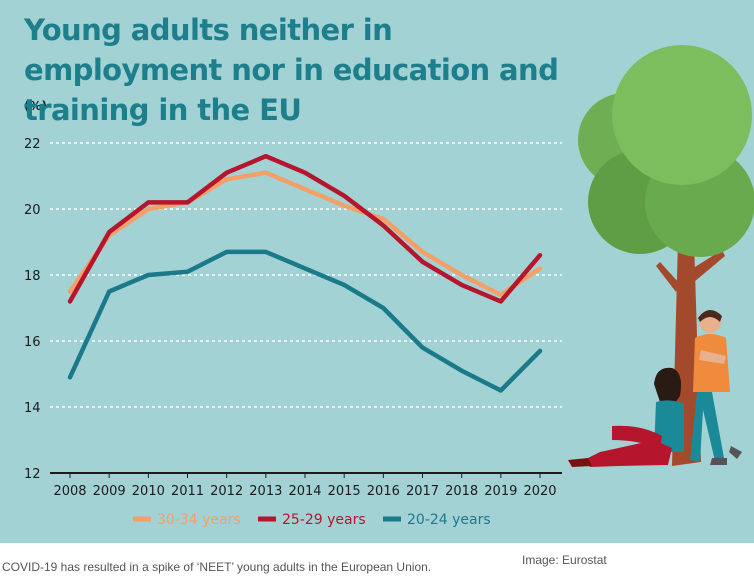 This screenshot has width=754, height=587. What do you see at coordinates (461, 491) in the screenshot?
I see `x-tick-label: 2018` at bounding box center [461, 491].